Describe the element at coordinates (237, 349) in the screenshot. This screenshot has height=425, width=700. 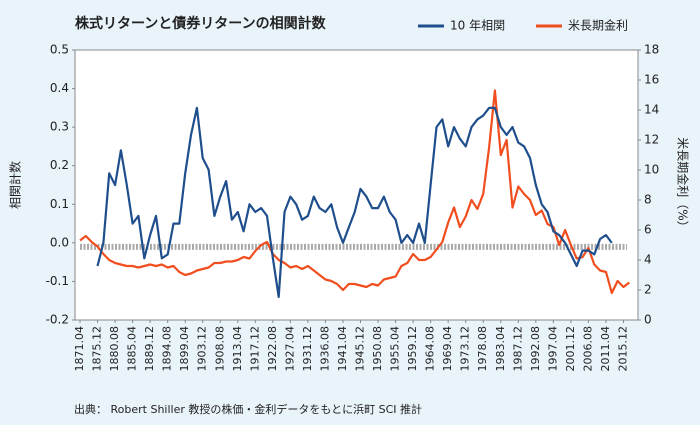
I see `x-tick-label: 1913.04` at that location.